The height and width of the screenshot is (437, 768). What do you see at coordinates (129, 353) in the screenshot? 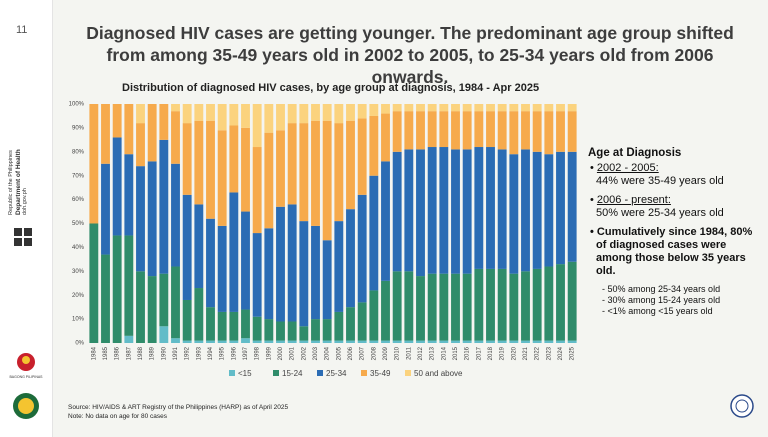
I see `x-tick-label: 1987` at bounding box center [129, 353].